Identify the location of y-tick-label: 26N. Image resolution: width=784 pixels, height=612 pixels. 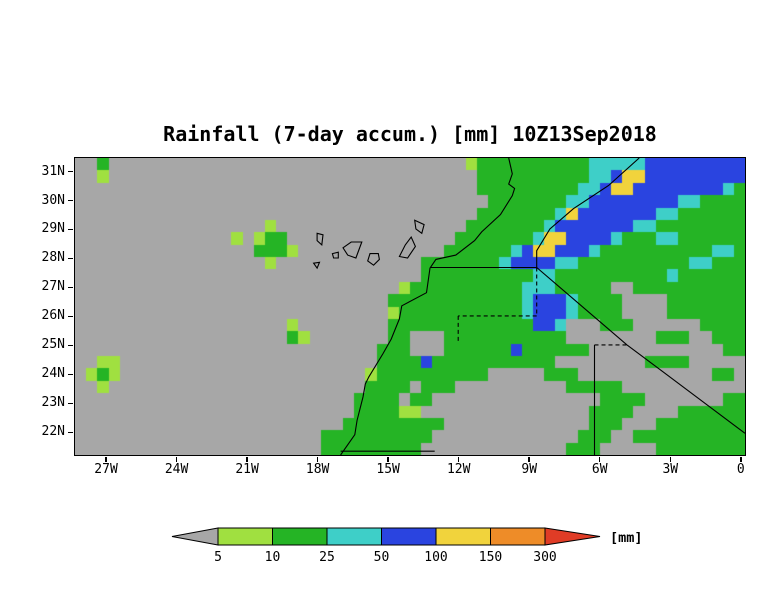
(53, 316).